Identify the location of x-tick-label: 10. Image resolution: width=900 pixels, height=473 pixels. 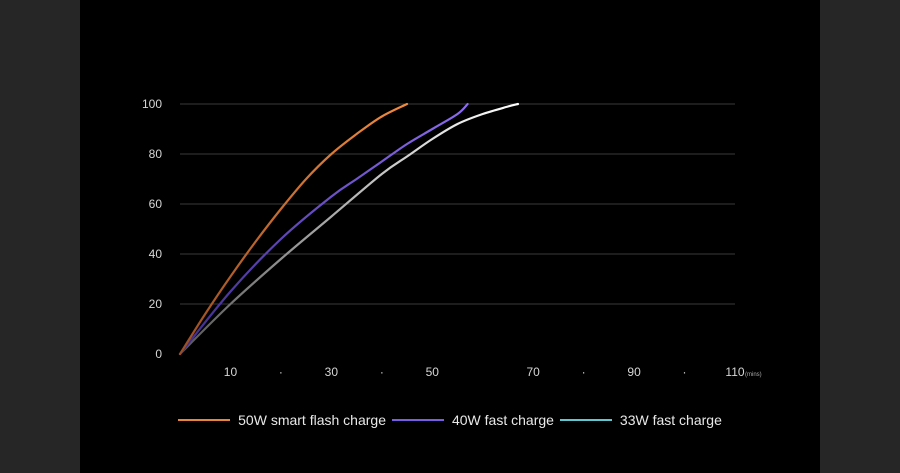
(231, 372).